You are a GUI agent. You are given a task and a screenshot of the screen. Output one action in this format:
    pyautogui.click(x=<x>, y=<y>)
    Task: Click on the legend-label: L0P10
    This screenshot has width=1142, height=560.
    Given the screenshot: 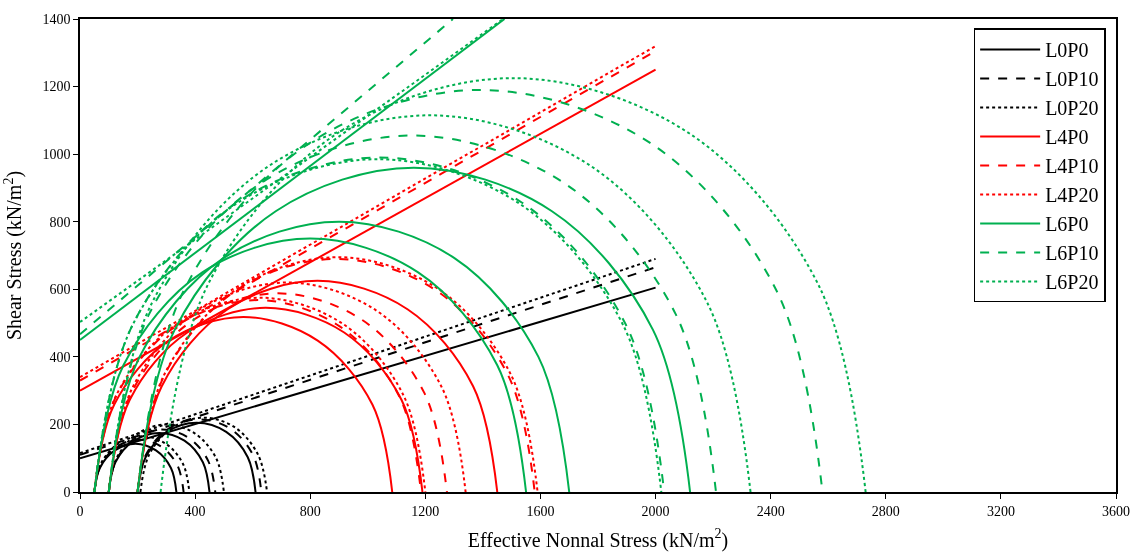 What is the action you would take?
    pyautogui.click(x=1072, y=79)
    